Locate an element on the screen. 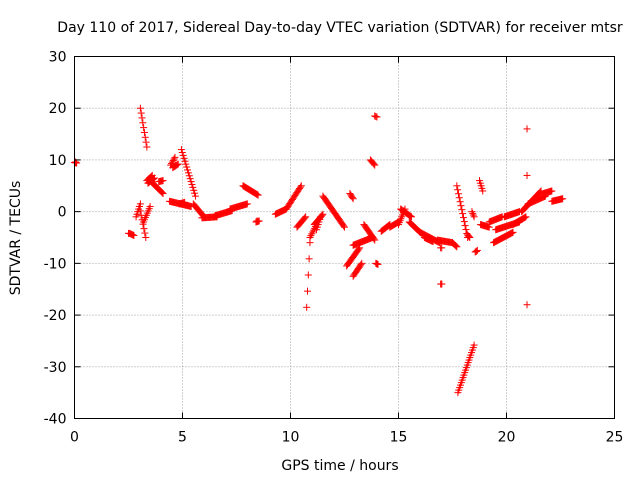  y-tick-label: -10 is located at coordinates (55, 264).